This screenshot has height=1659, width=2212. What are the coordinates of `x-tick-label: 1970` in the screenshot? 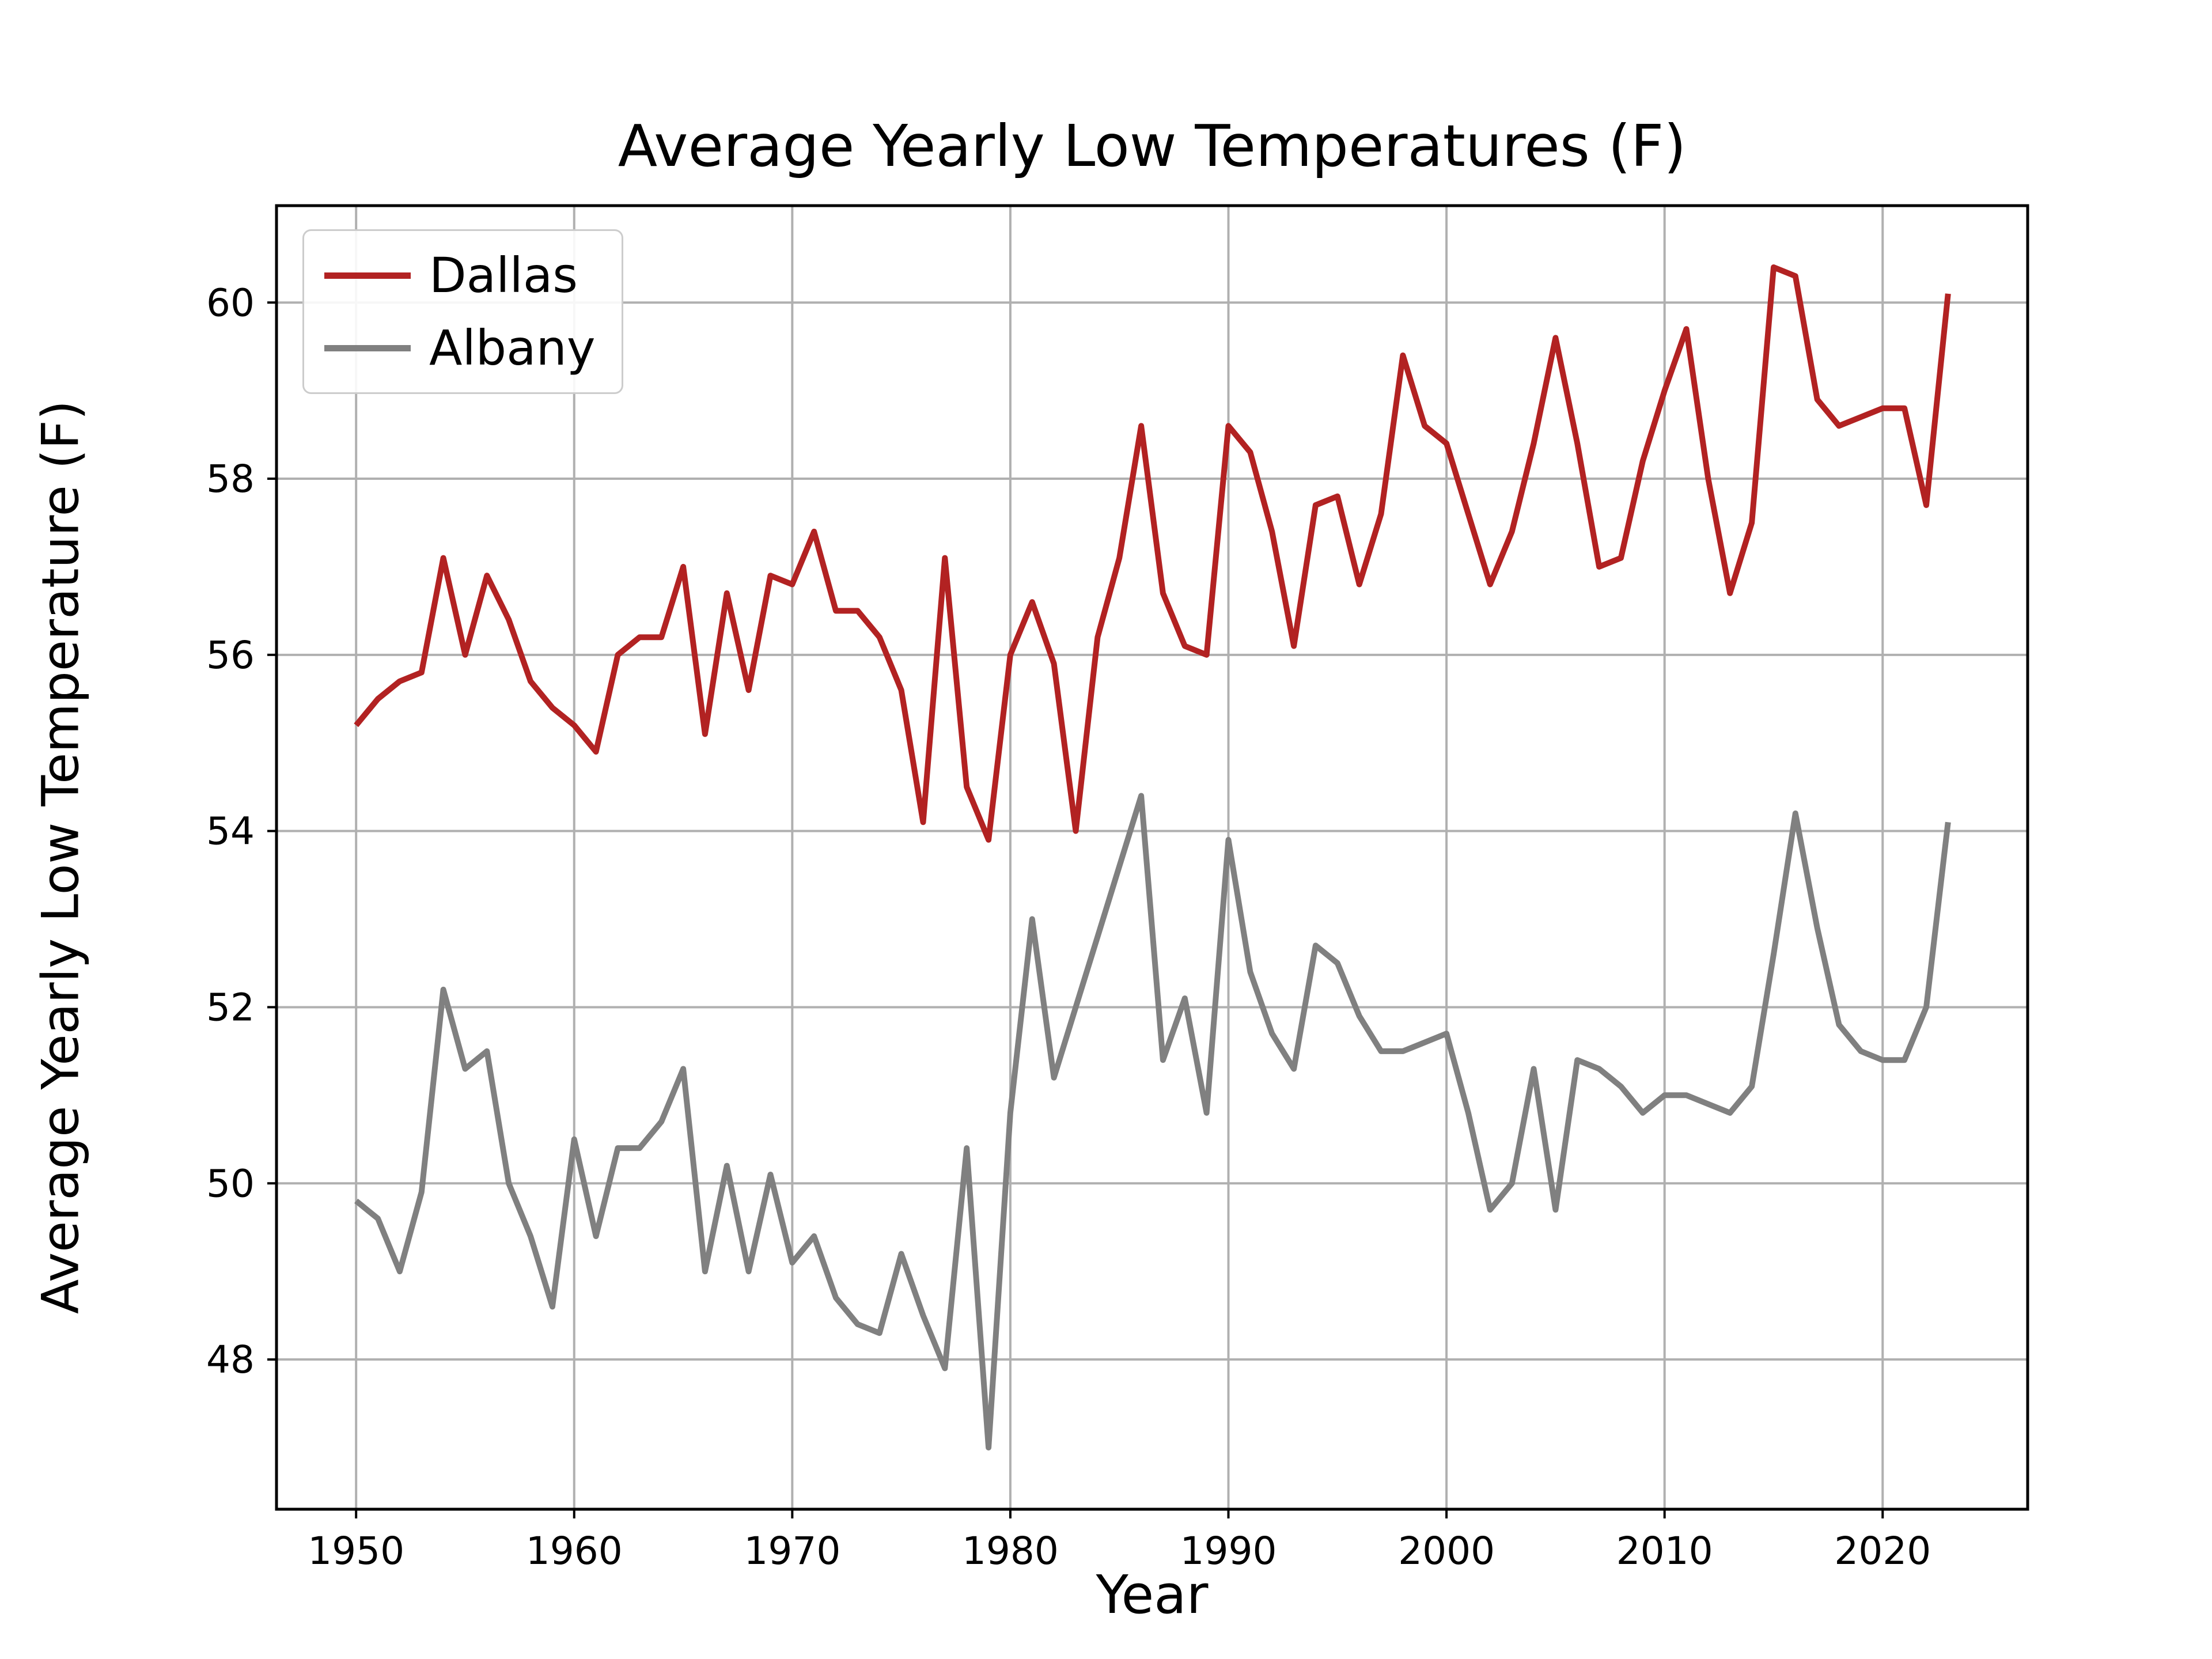 It's located at (792, 1551).